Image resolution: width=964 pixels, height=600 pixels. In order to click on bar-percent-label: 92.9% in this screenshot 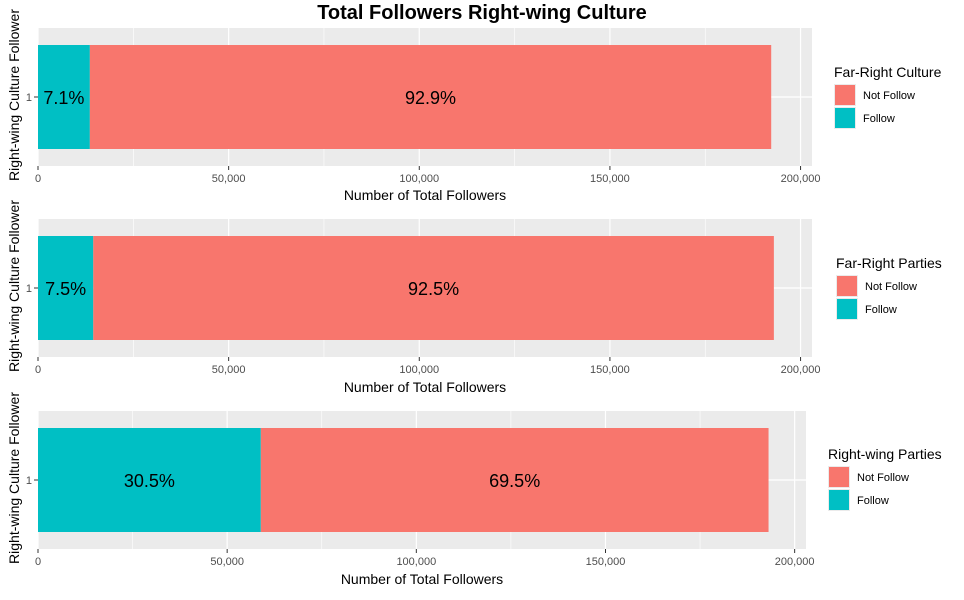, I will do `click(430, 98)`.